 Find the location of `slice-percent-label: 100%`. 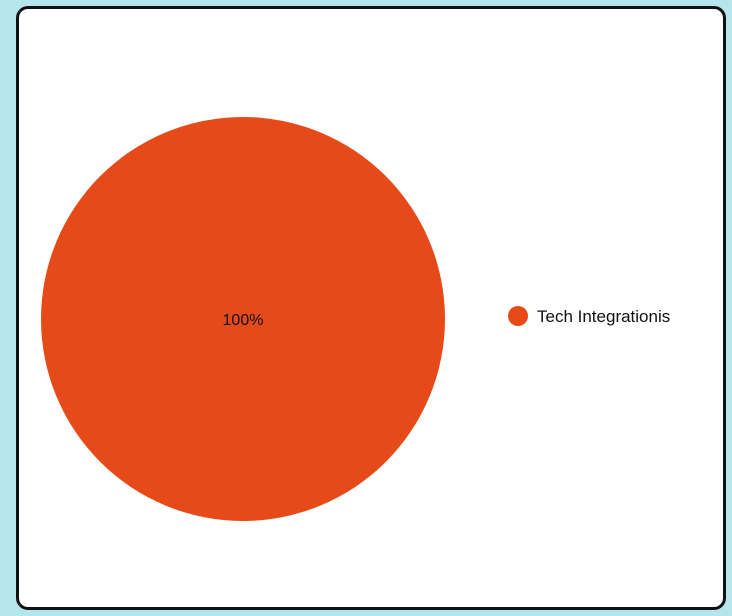

slice-percent-label: 100% is located at coordinates (243, 320).